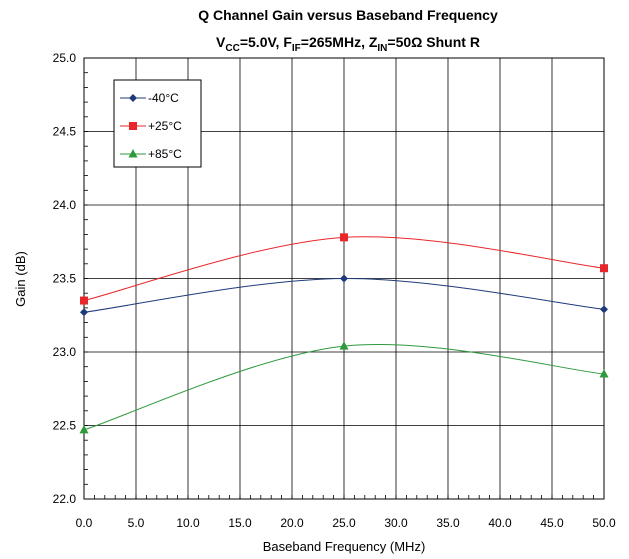  I want to click on x-tick-label: 30.0, so click(396, 523).